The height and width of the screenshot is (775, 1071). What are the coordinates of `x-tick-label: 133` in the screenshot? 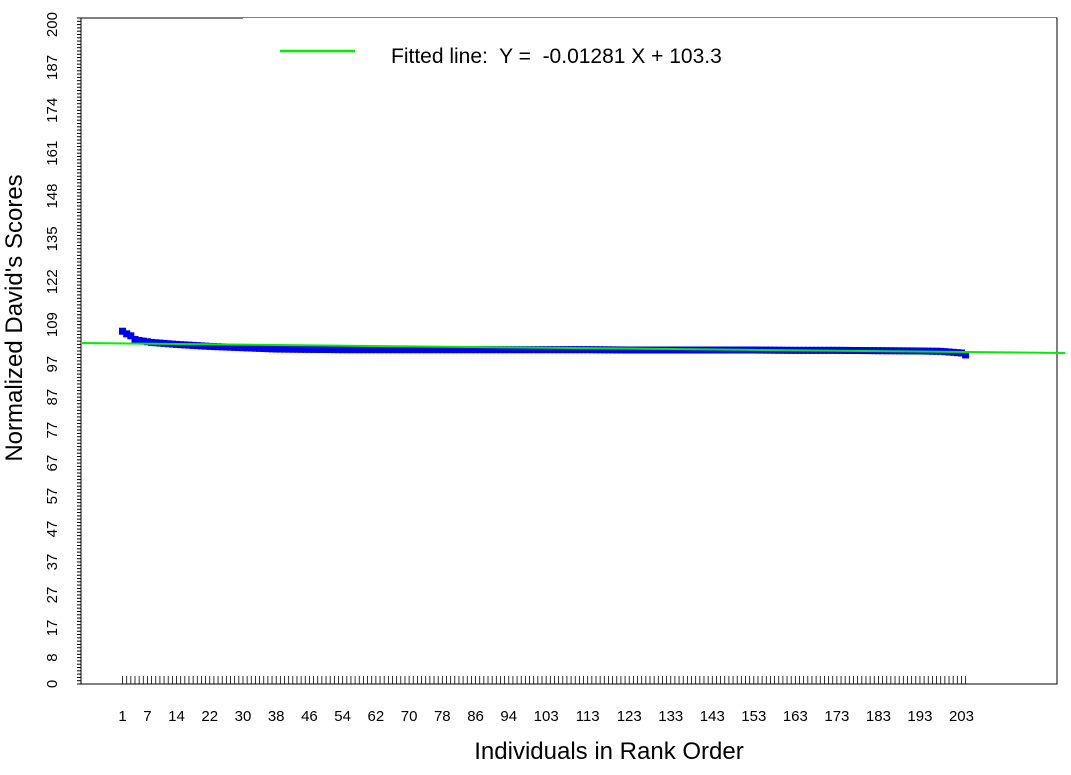 It's located at (670, 716).